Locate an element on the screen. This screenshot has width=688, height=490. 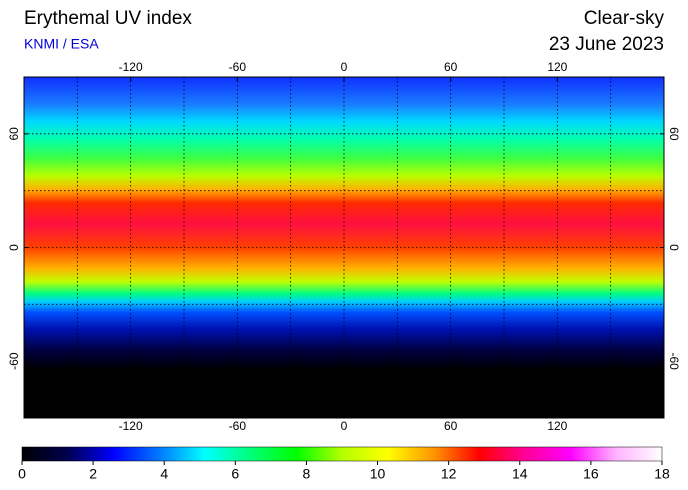
colorbar-tick-label: 12 is located at coordinates (449, 474).